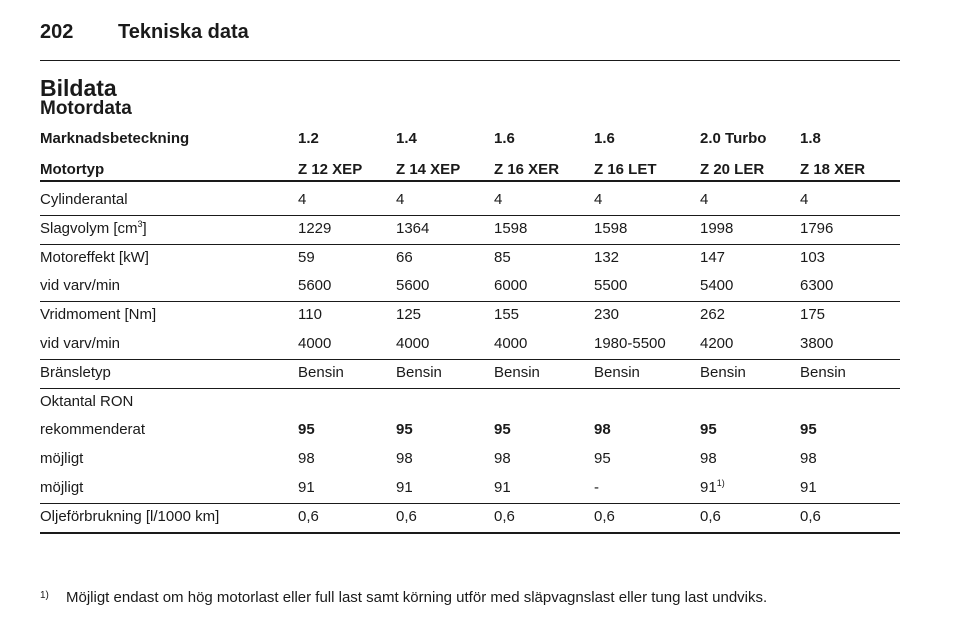 The width and height of the screenshot is (960, 642). What do you see at coordinates (511, 343) in the screenshot?
I see `table-cell: 4000` at bounding box center [511, 343].